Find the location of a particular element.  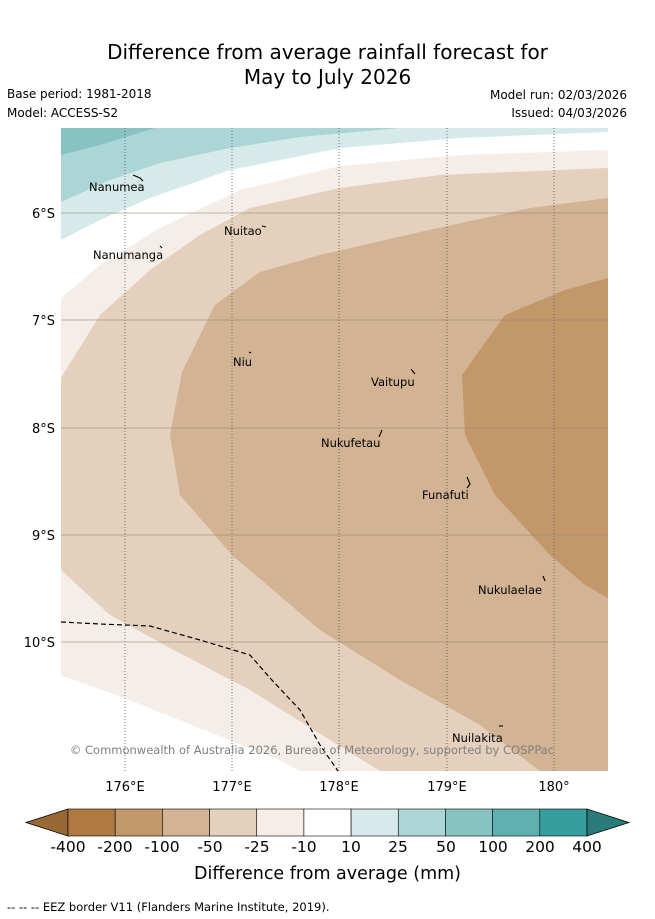

island-label-nanumanga: Nanumanga is located at coordinates (128, 255).